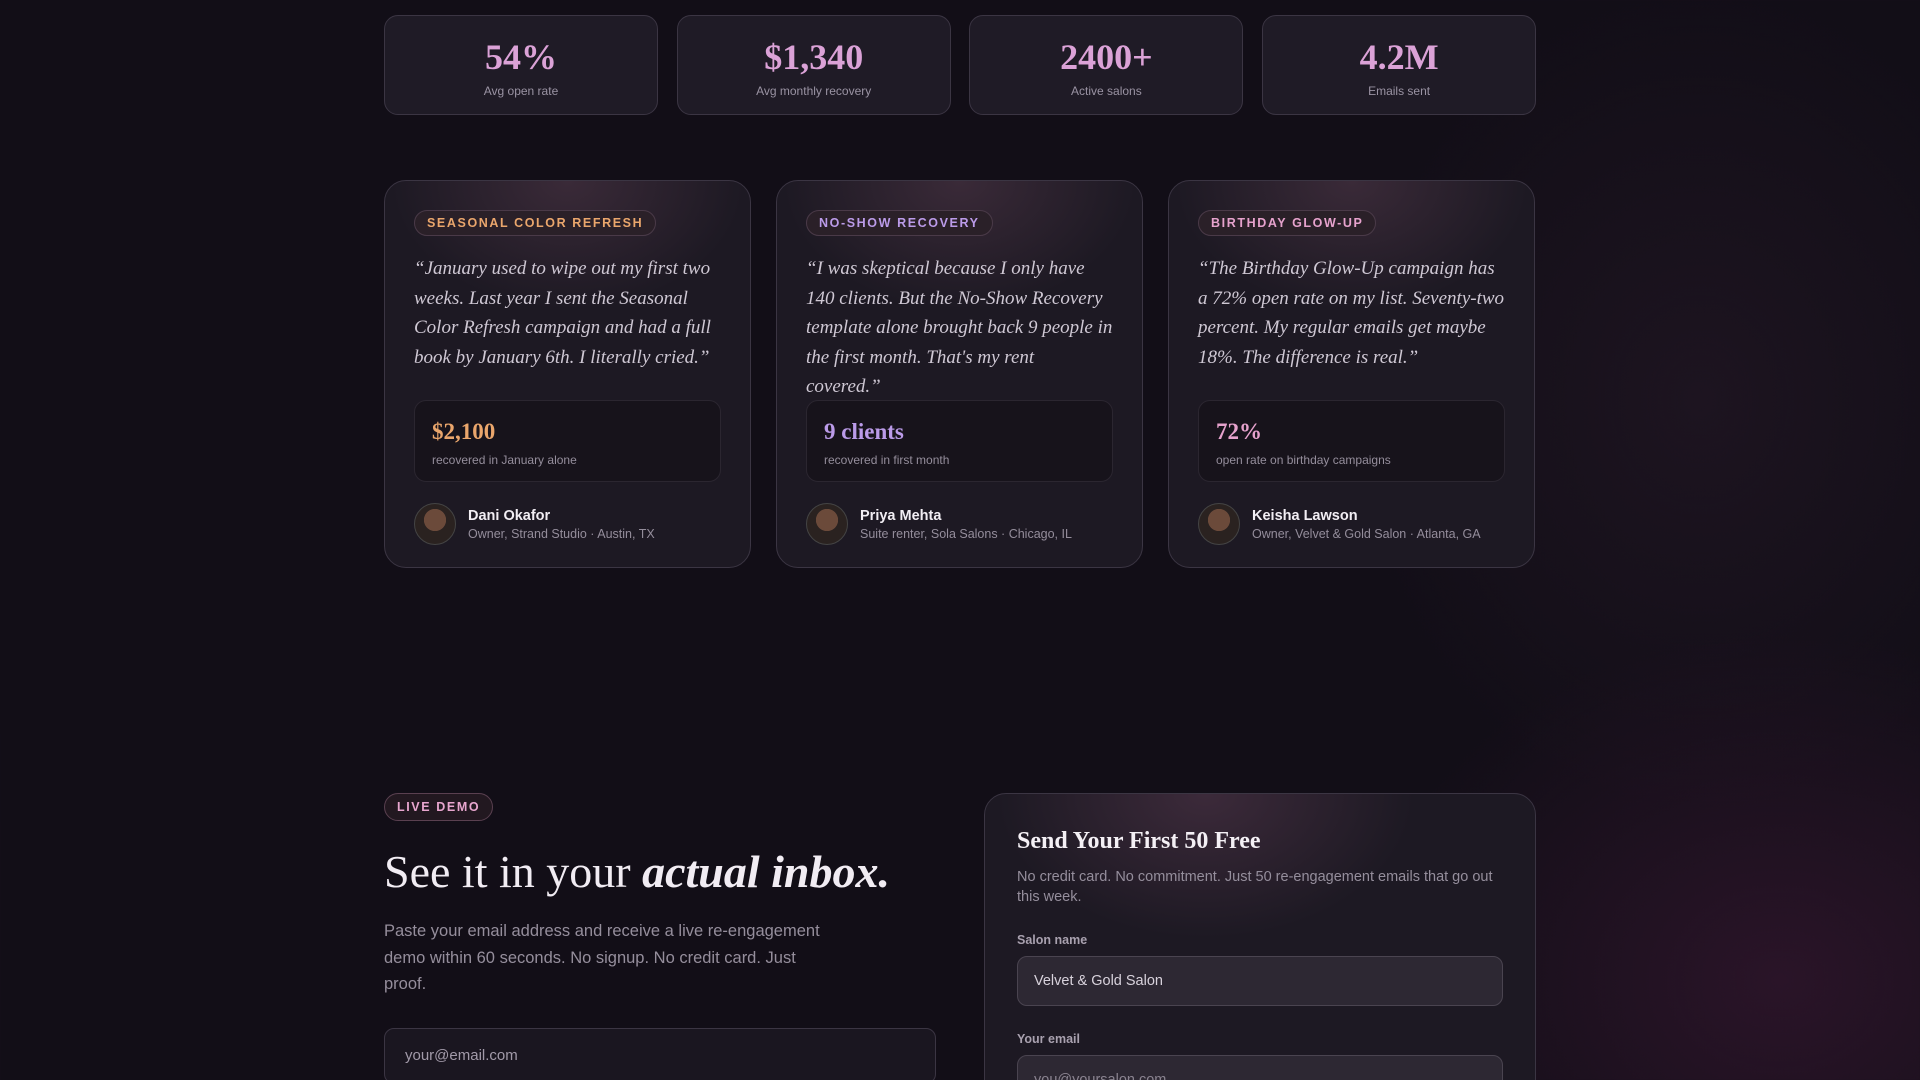 The width and height of the screenshot is (1920, 1080). Describe the element at coordinates (521, 57) in the screenshot. I see `stat-value: 54%` at that location.